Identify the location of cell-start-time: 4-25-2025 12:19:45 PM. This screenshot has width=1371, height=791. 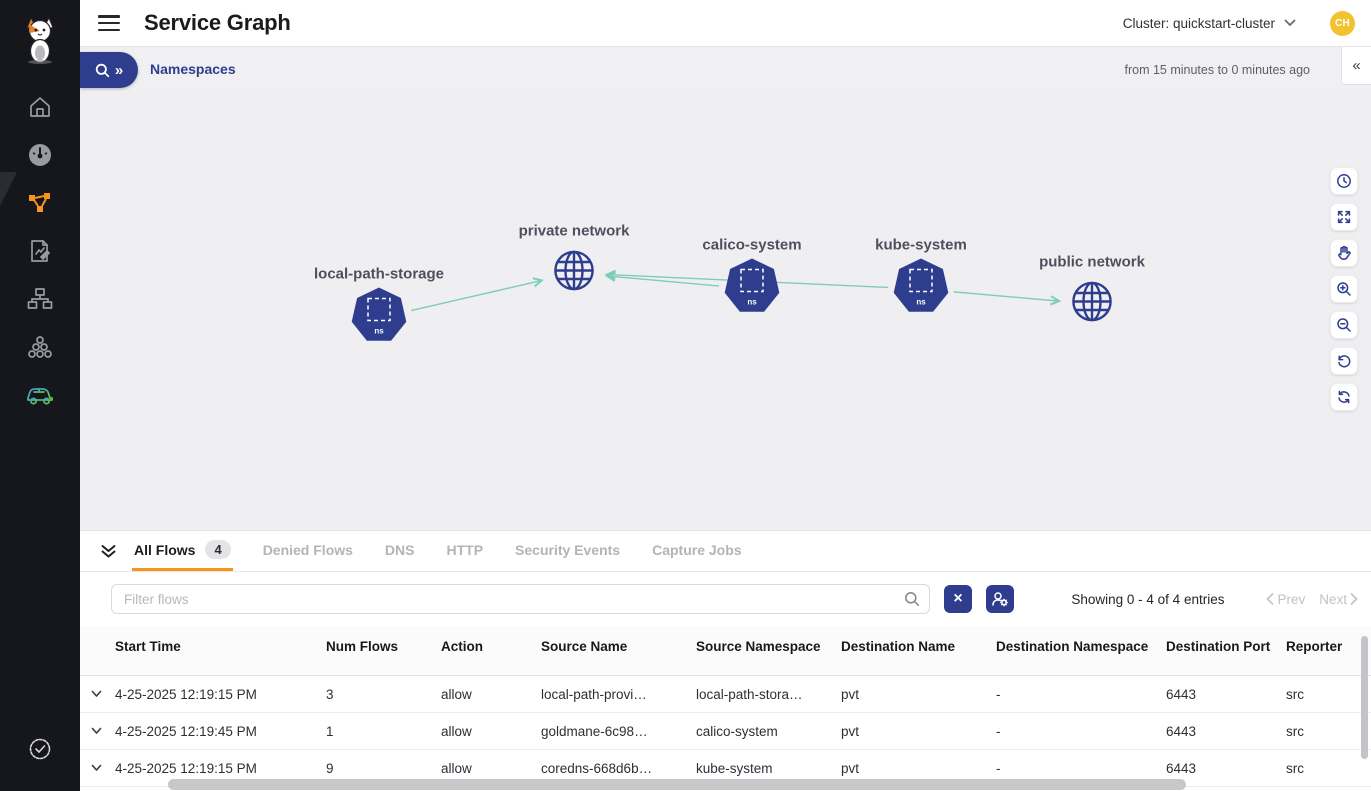
(186, 731).